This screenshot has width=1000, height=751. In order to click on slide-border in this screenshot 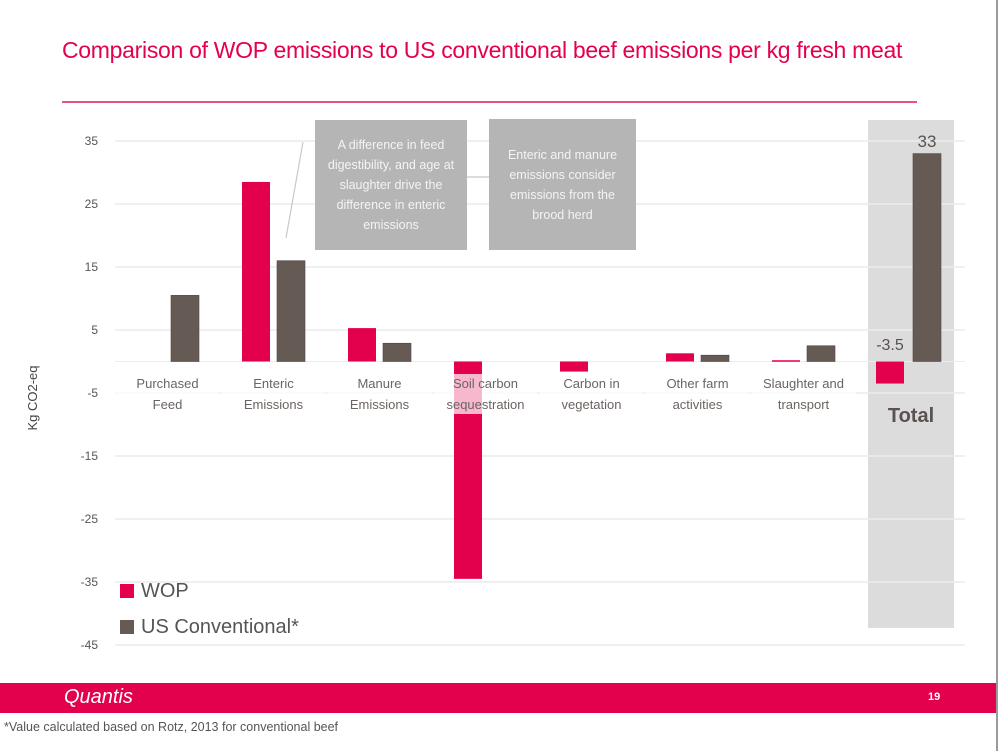, I will do `click(997, 375)`.